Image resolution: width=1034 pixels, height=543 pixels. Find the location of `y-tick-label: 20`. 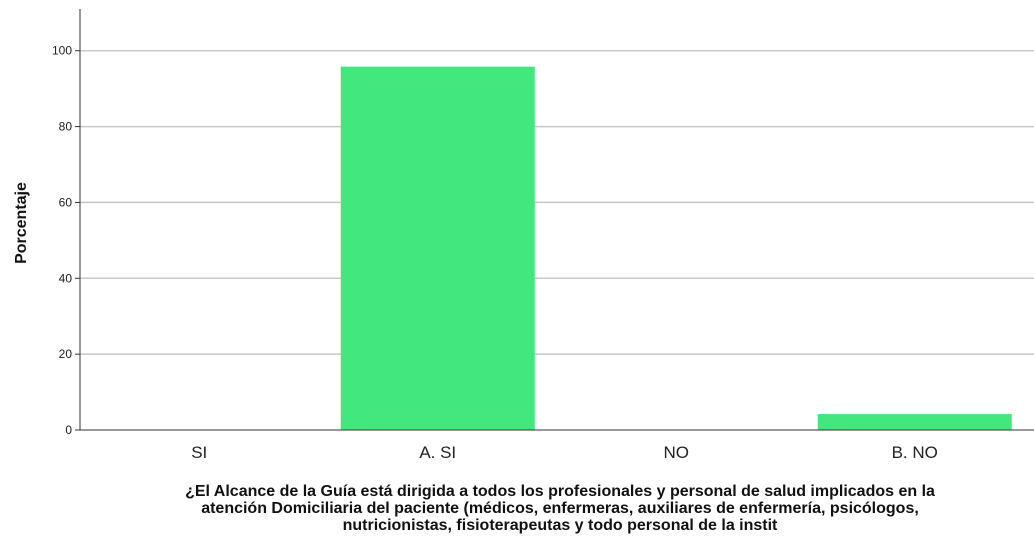

y-tick-label: 20 is located at coordinates (66, 354).